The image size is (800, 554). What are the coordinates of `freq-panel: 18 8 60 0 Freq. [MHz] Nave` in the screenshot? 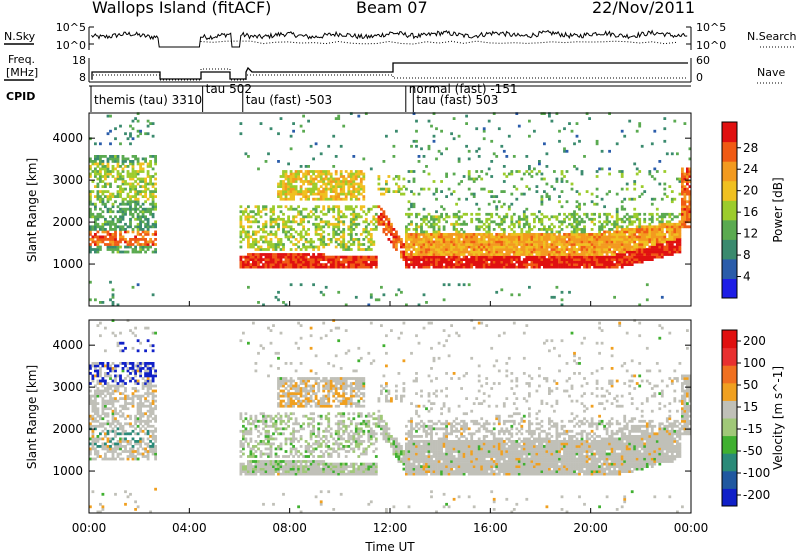 It's located at (394, 68).